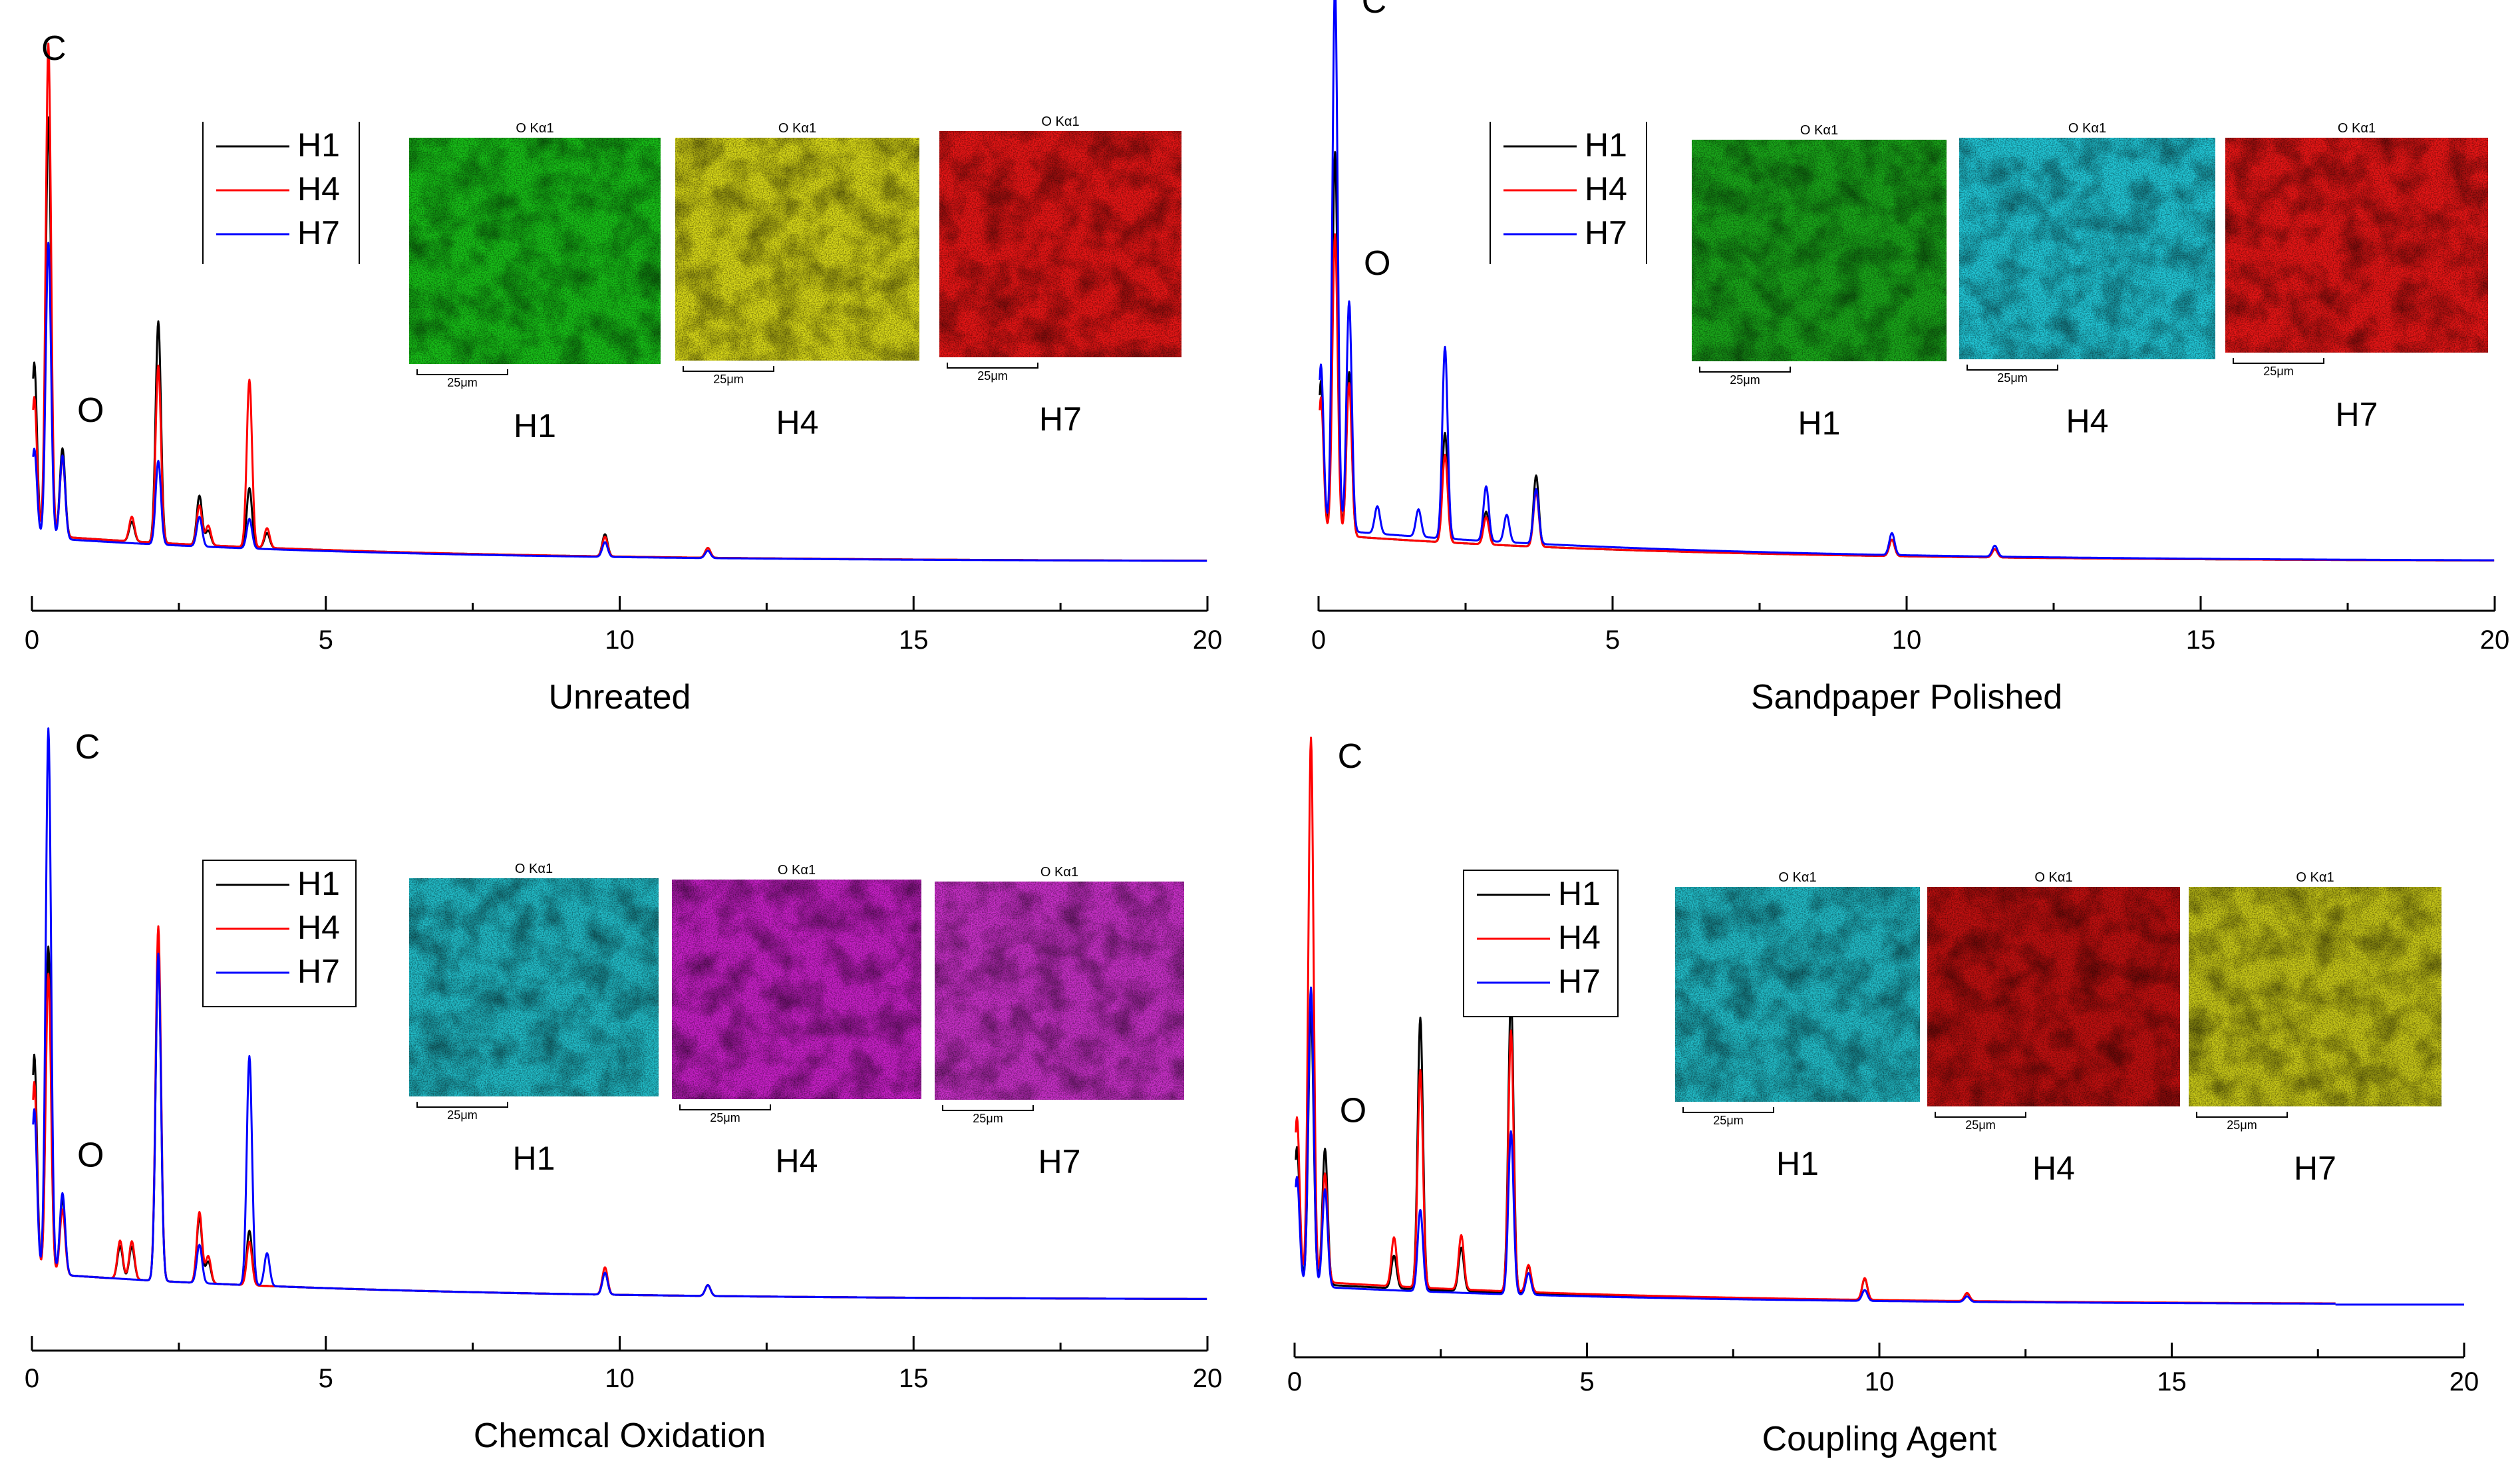  What do you see at coordinates (1907, 697) in the screenshot?
I see `chart-title: Sandpaper Polished` at bounding box center [1907, 697].